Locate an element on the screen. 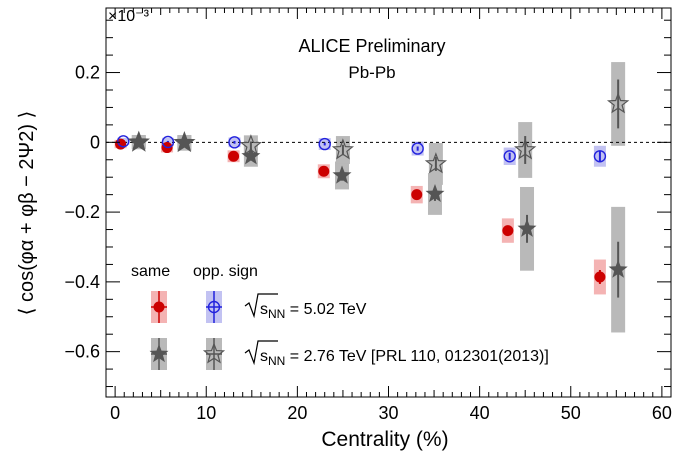 The height and width of the screenshot is (456, 681). chart-title: ALICE Preliminary is located at coordinates (371, 46).